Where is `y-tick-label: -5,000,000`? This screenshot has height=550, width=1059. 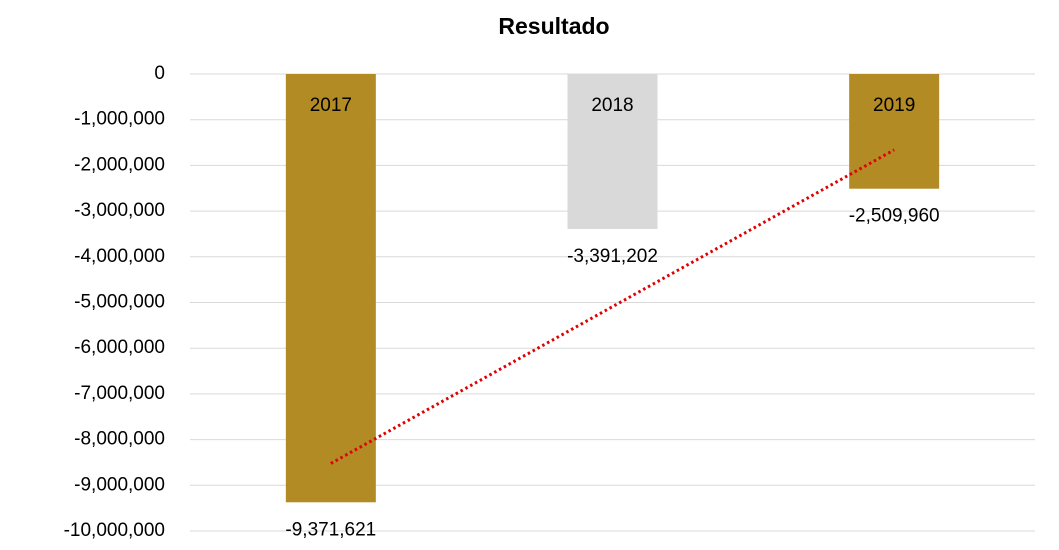 y-tick-label: -5,000,000 is located at coordinates (119, 302).